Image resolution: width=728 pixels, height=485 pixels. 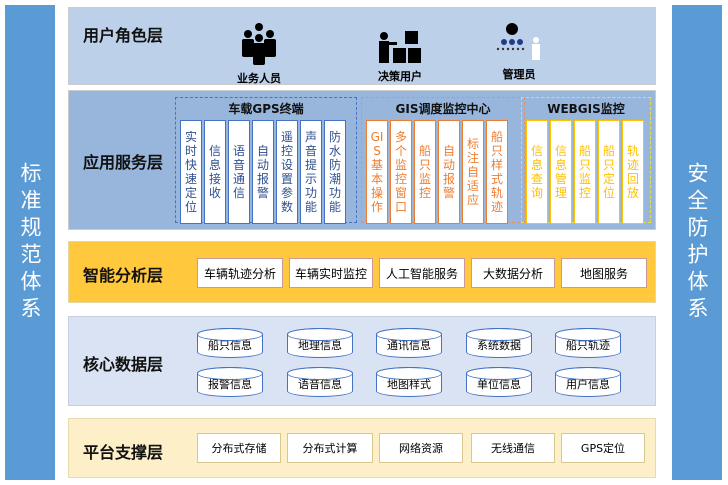 What do you see at coordinates (400, 47) in the screenshot?
I see `decision-user-icon` at bounding box center [400, 47].